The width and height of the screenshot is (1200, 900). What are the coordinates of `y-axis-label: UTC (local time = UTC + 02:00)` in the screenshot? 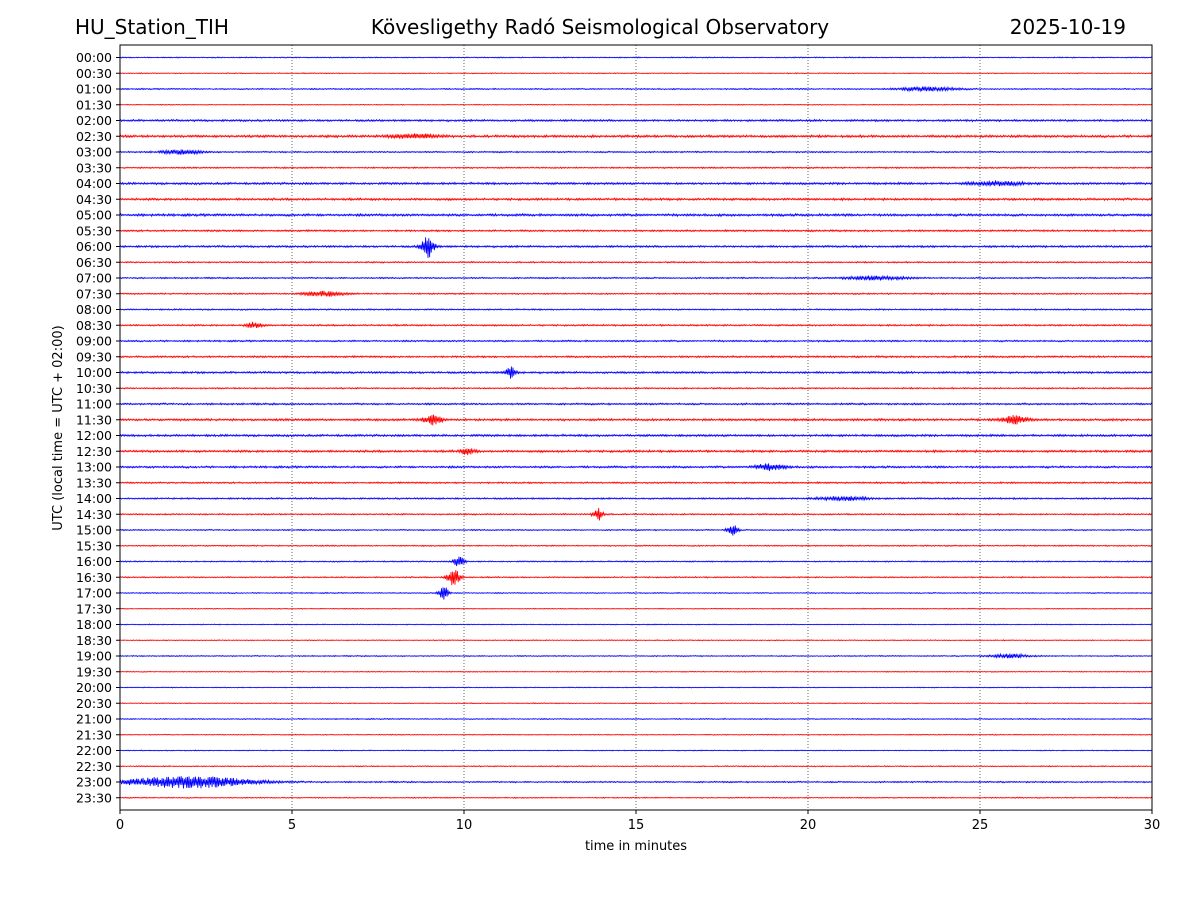 It's located at (58, 427).